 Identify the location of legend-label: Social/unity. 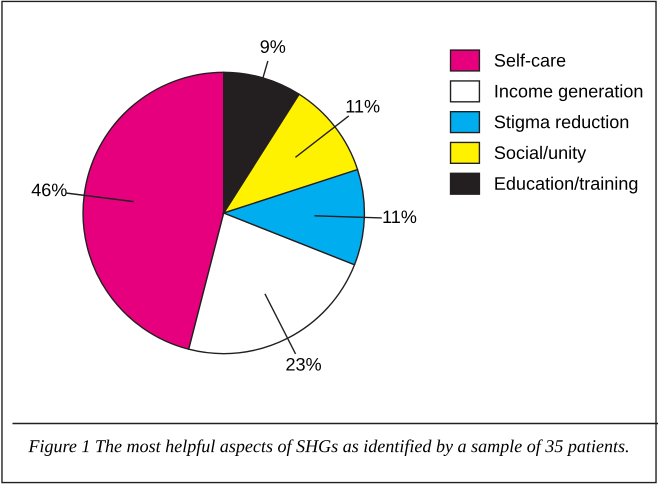
(540, 154).